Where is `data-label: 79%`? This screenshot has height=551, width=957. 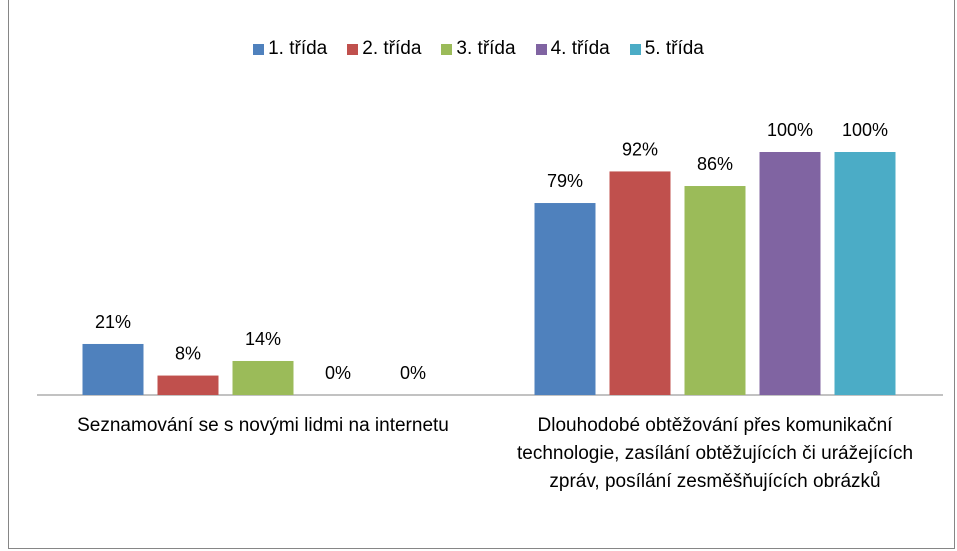 data-label: 79% is located at coordinates (565, 181).